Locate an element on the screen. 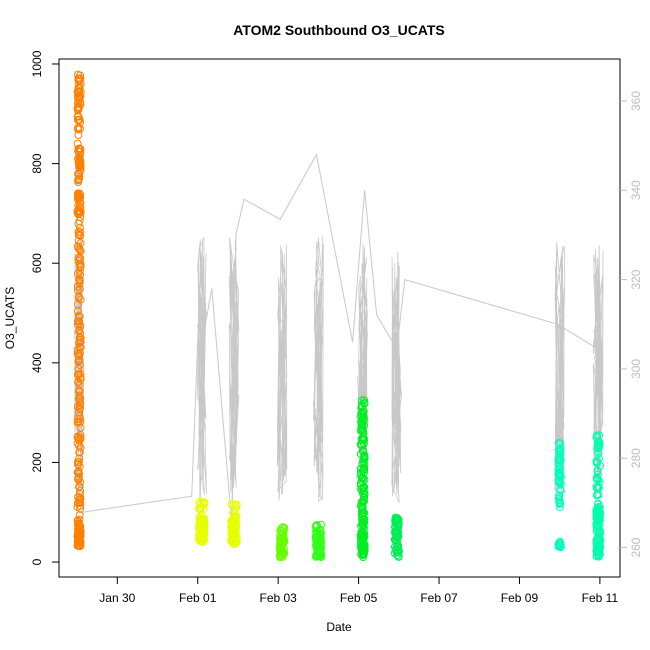 The width and height of the screenshot is (650, 650). y-tick-label: 400 is located at coordinates (37, 362).